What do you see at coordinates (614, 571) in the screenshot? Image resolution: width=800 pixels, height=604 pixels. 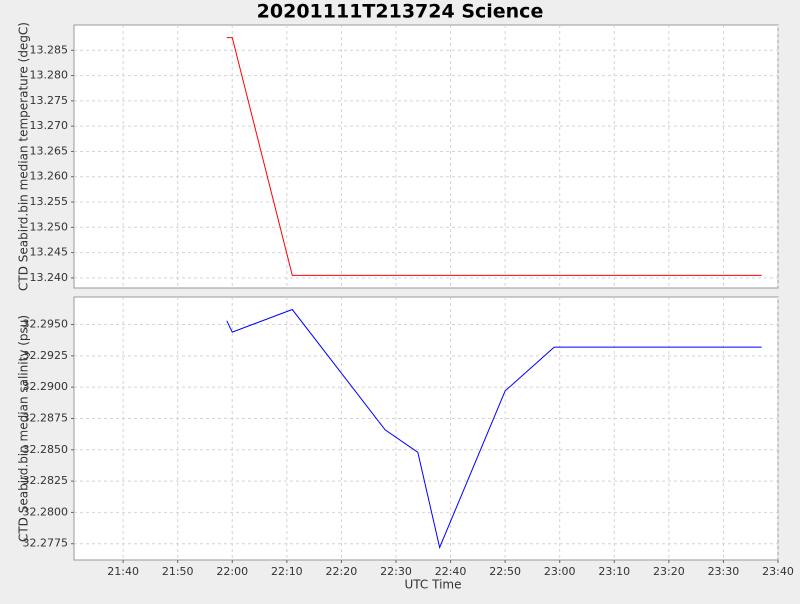 I see `x-tick-label: 23:10` at bounding box center [614, 571].